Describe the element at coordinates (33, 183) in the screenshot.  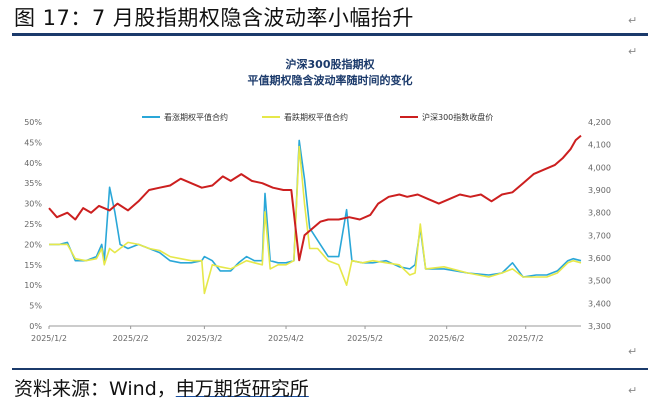
I see `y-left-tick-label: 35%` at that location.